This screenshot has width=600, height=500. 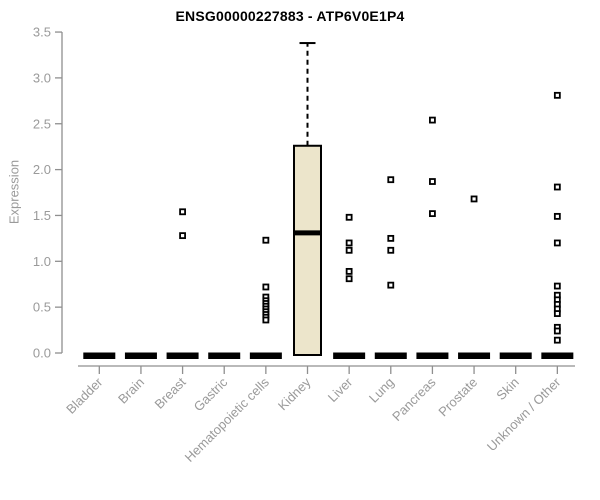 I want to click on y-tick-label: 1.0, so click(x=42, y=261).